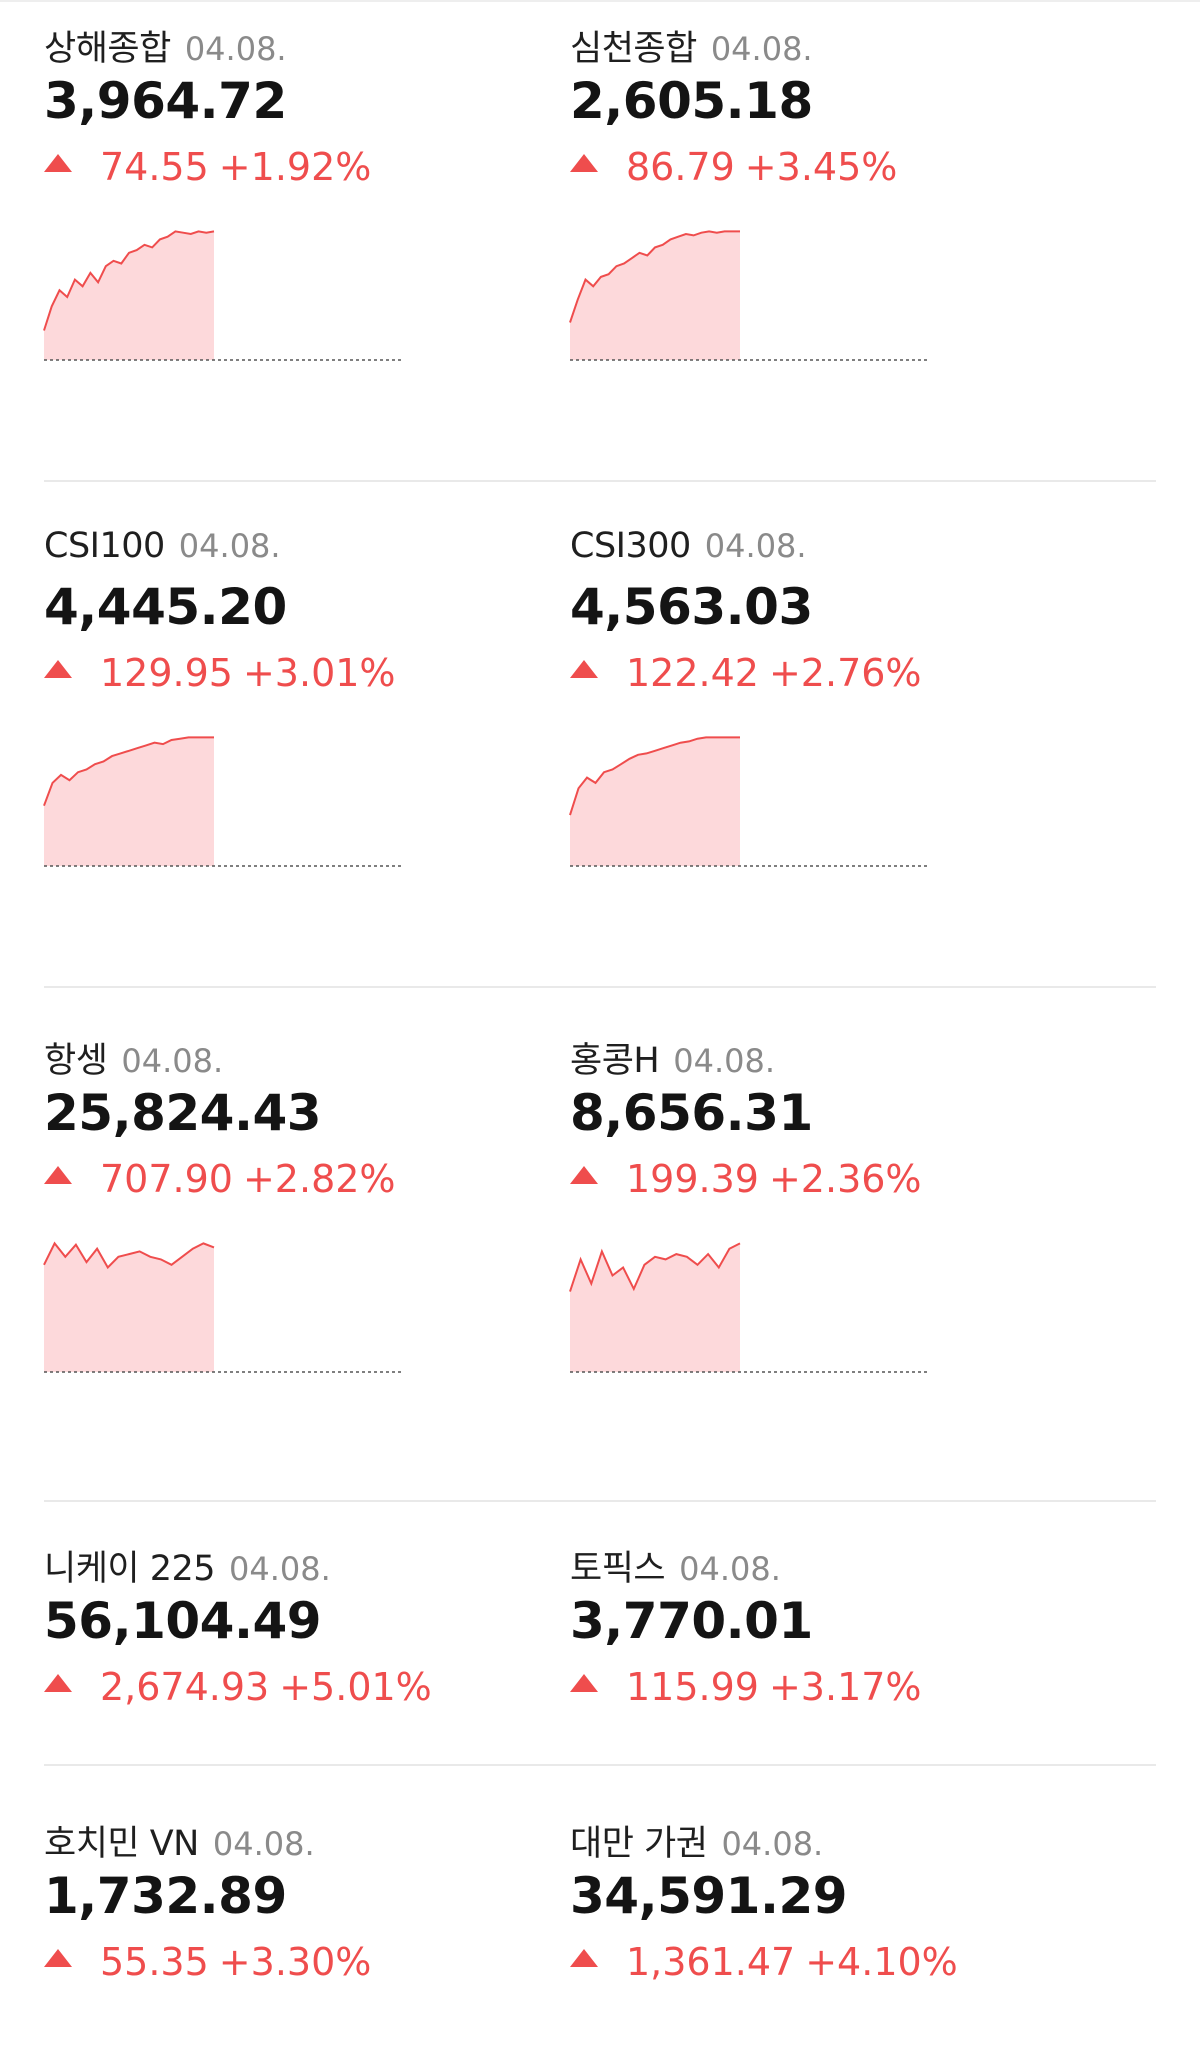 The height and width of the screenshot is (2045, 1200). What do you see at coordinates (691, 1621) in the screenshot?
I see `index-value: 3,770.01` at bounding box center [691, 1621].